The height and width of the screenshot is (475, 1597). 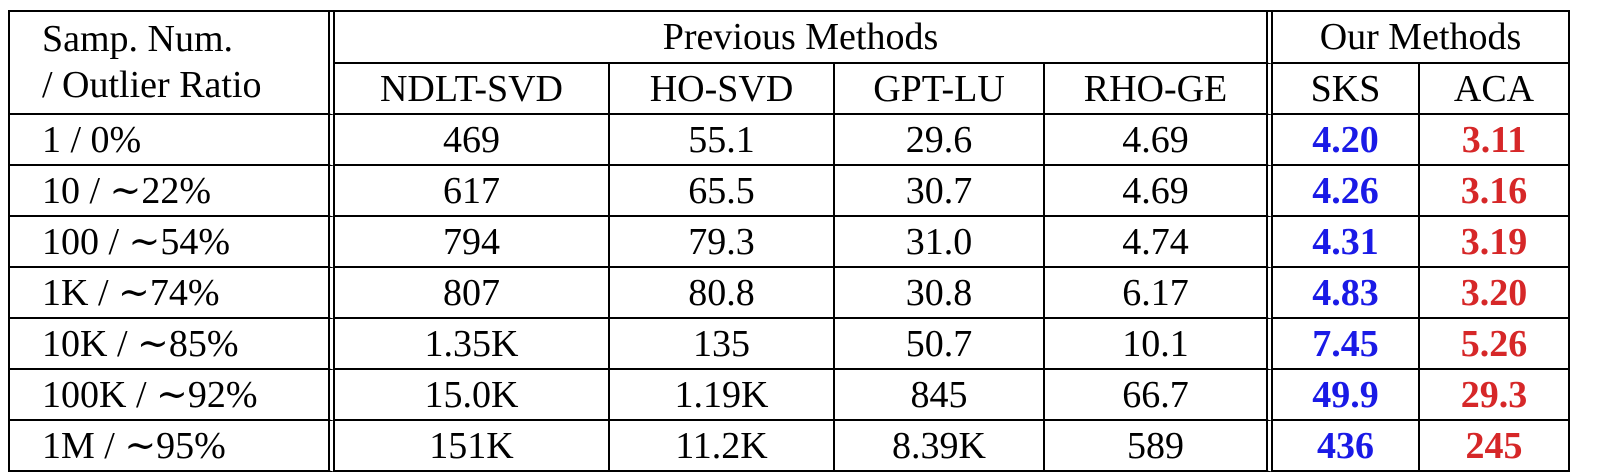 I want to click on table-cell-sks: 4.31, so click(x=1346, y=242).